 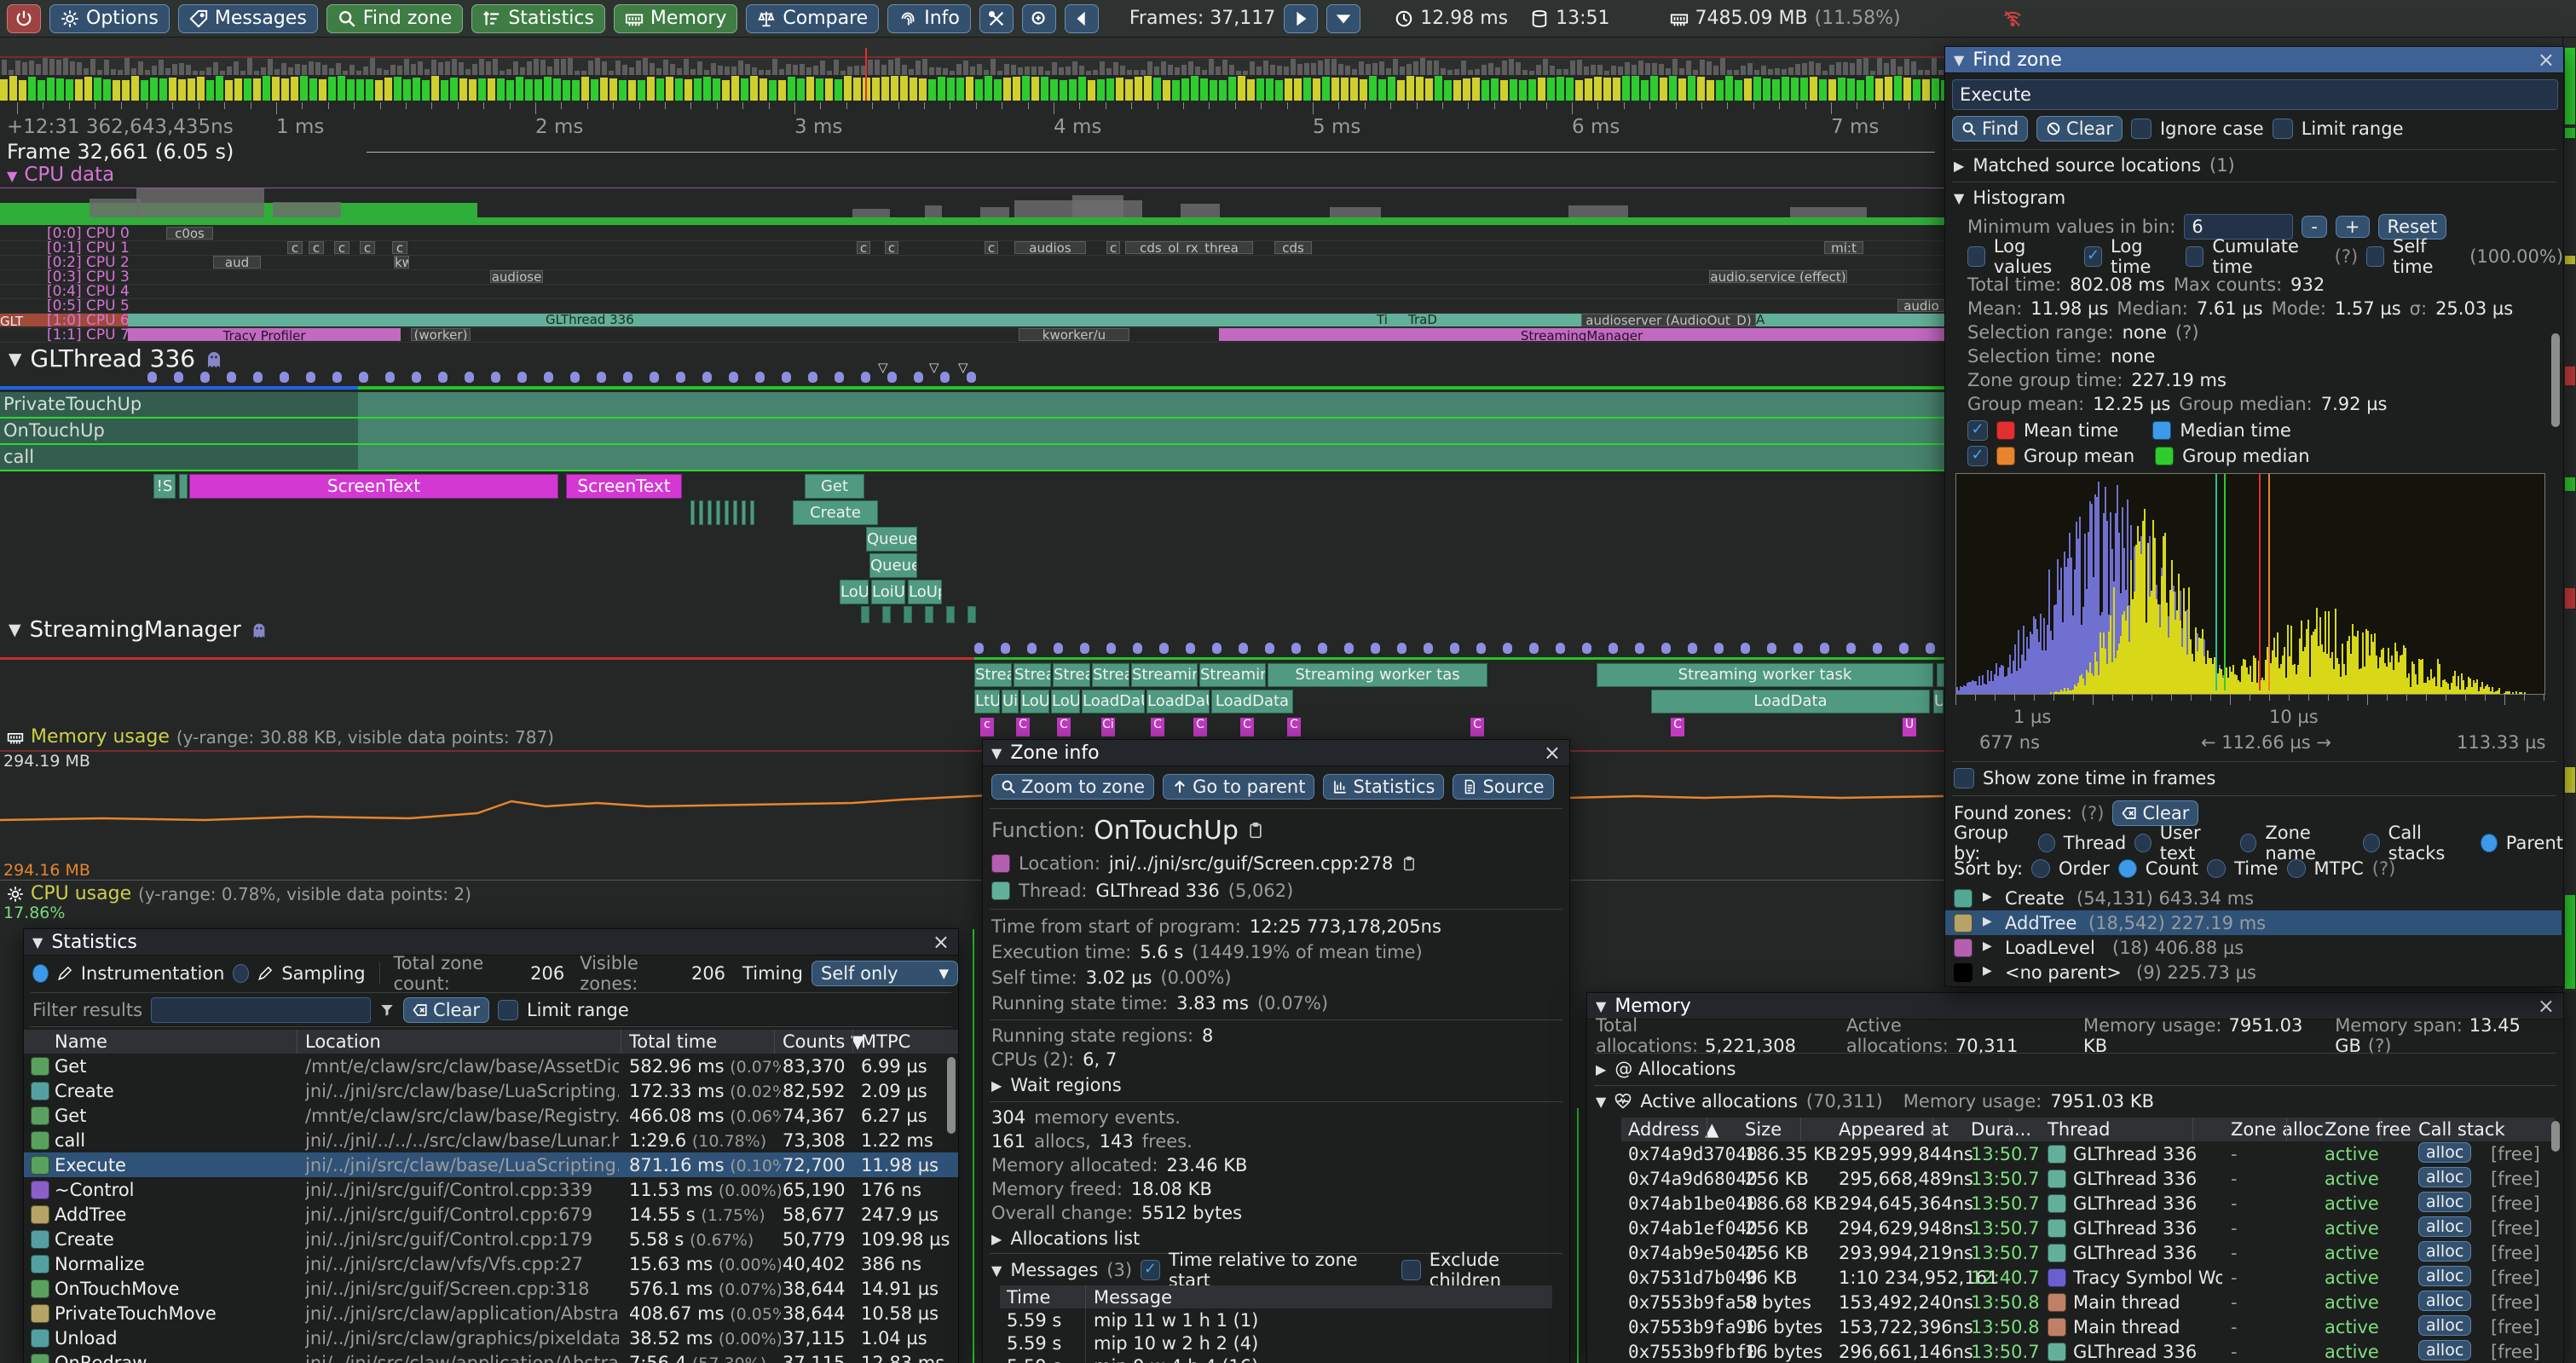 I want to click on glthread-message-dots, so click(x=972, y=377).